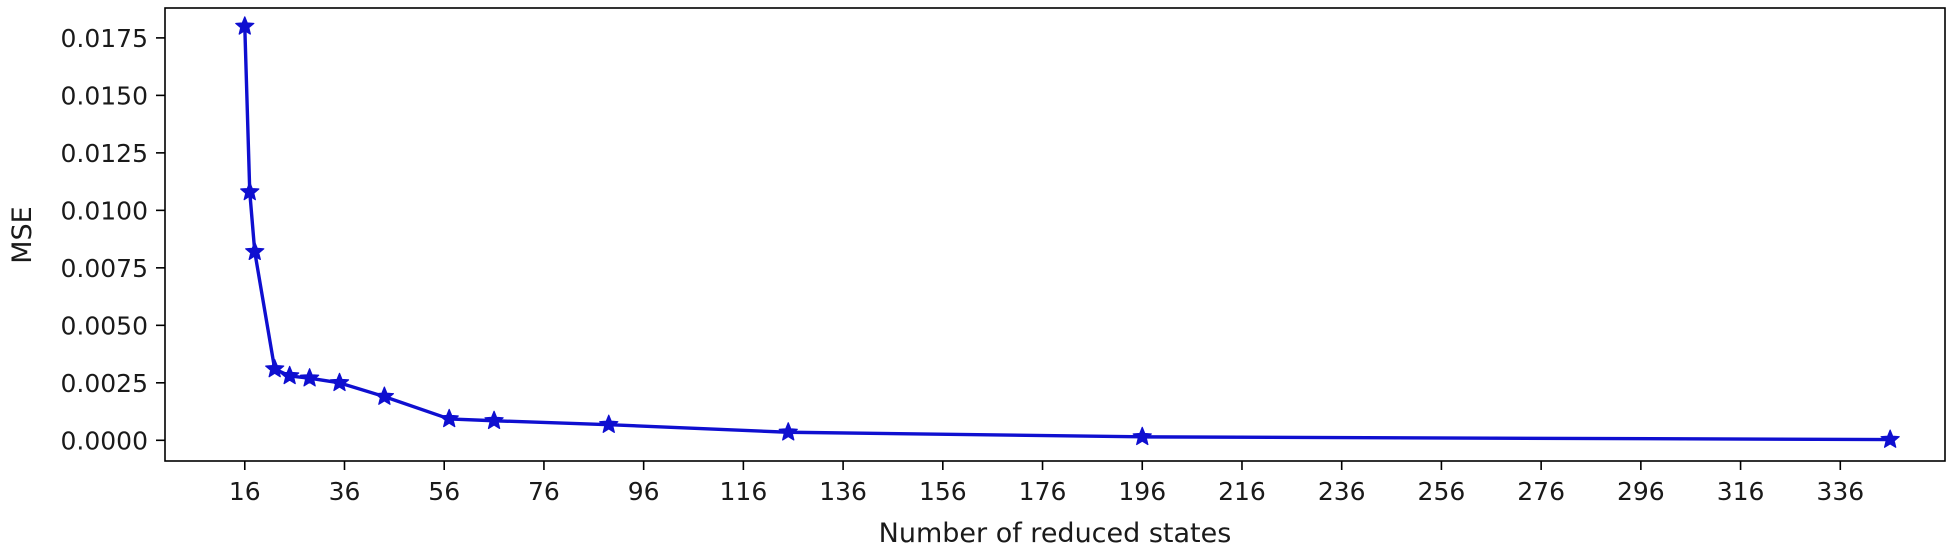 The image size is (1951, 551). What do you see at coordinates (943, 491) in the screenshot?
I see `x-tick-label: 156` at bounding box center [943, 491].